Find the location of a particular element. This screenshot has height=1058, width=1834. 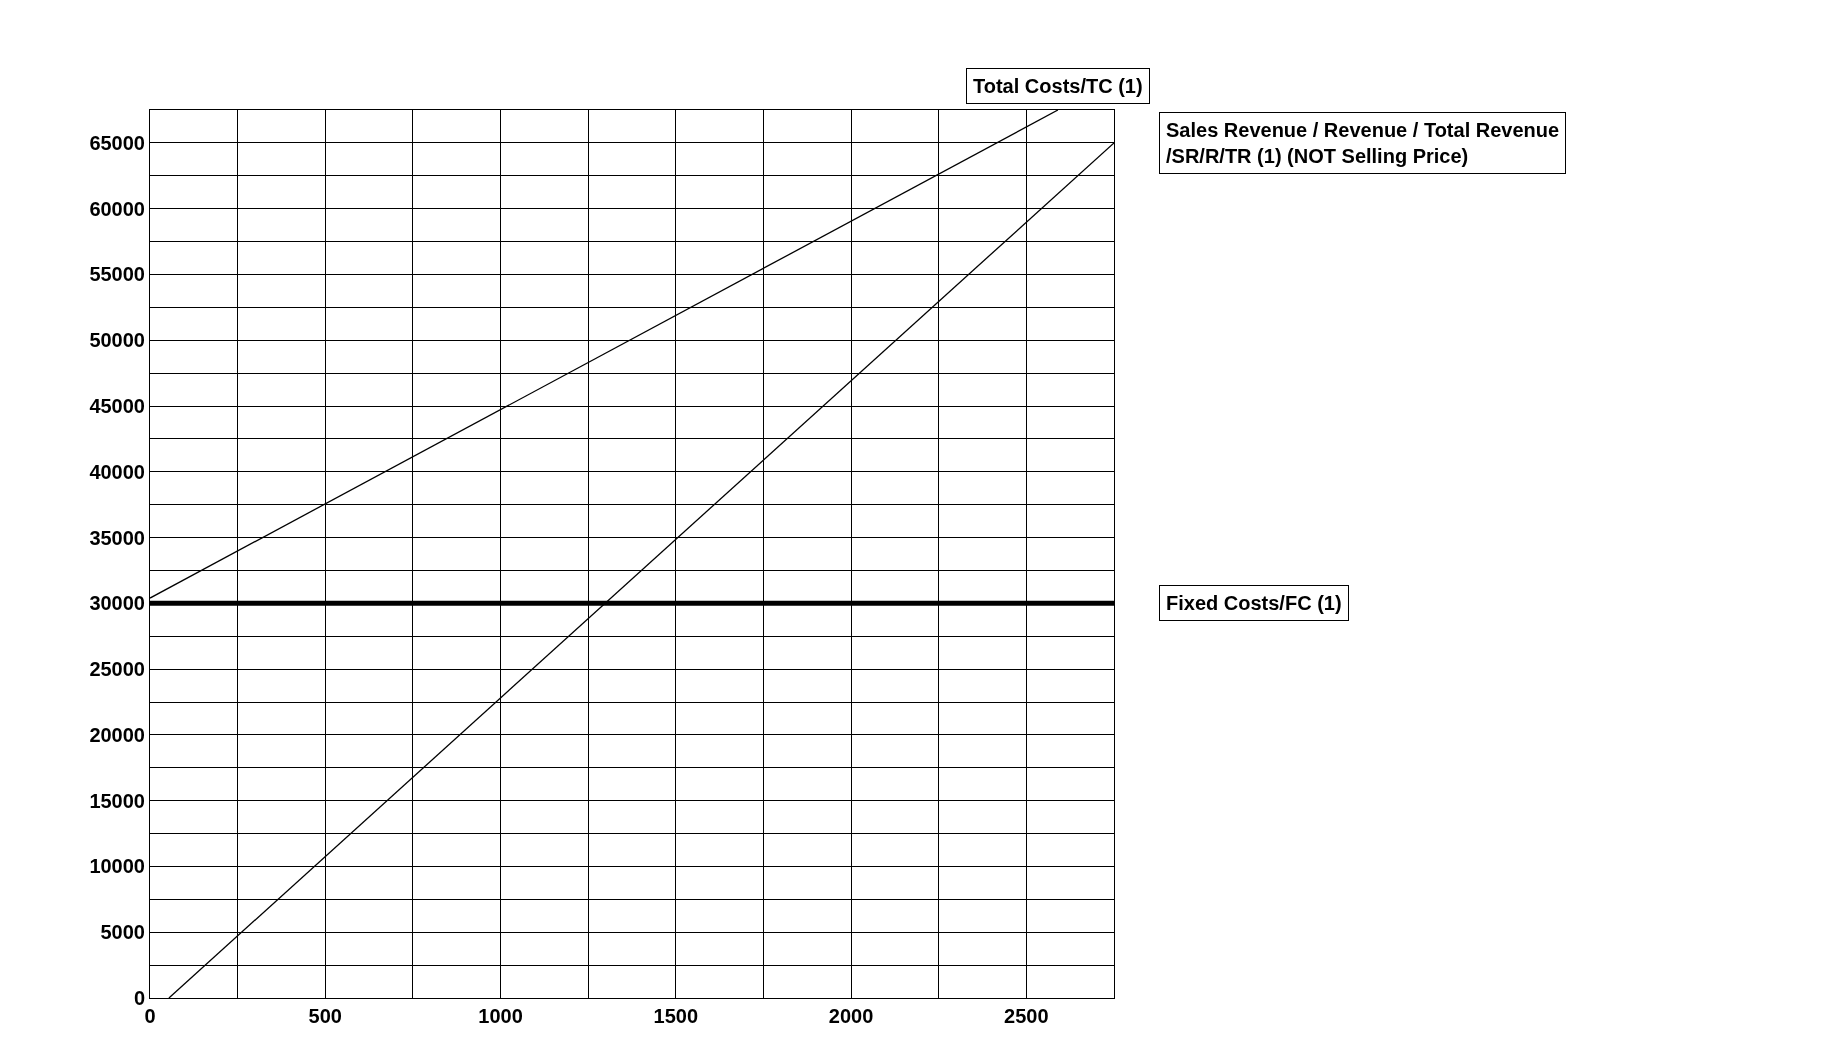

text: Sales Revenue / Revenue / Total Revenue /SR/R/TR (1) (NOT Selling Price) is located at coordinates (1363, 143).